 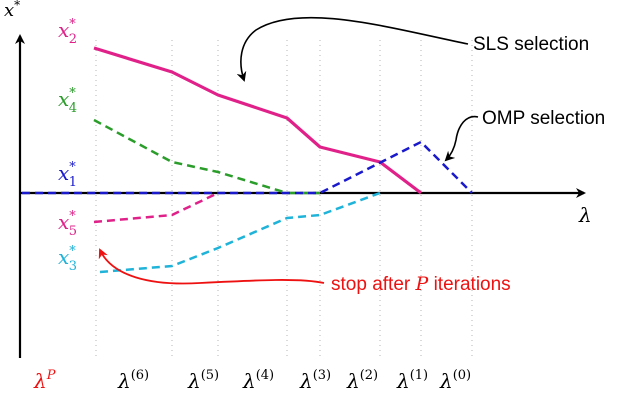 I want to click on stop-label: stop after P iterations, so click(x=421, y=284).